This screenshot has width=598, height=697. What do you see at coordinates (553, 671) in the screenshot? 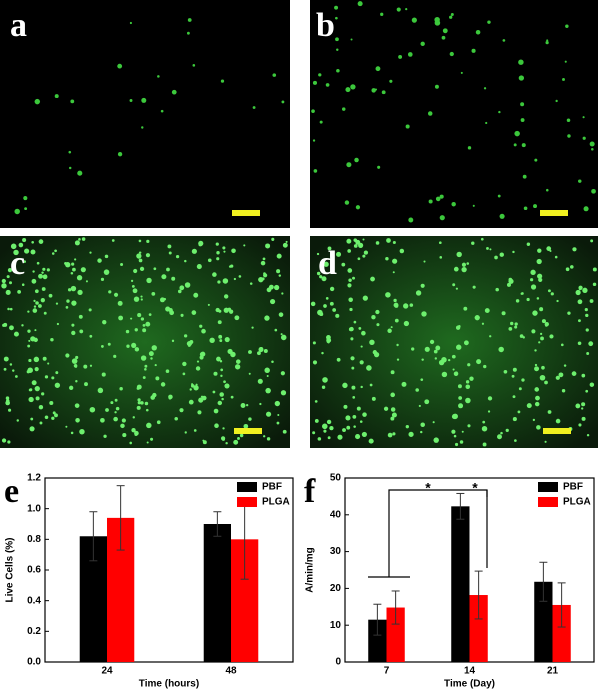
I see `x-tick-label: 21` at bounding box center [553, 671].